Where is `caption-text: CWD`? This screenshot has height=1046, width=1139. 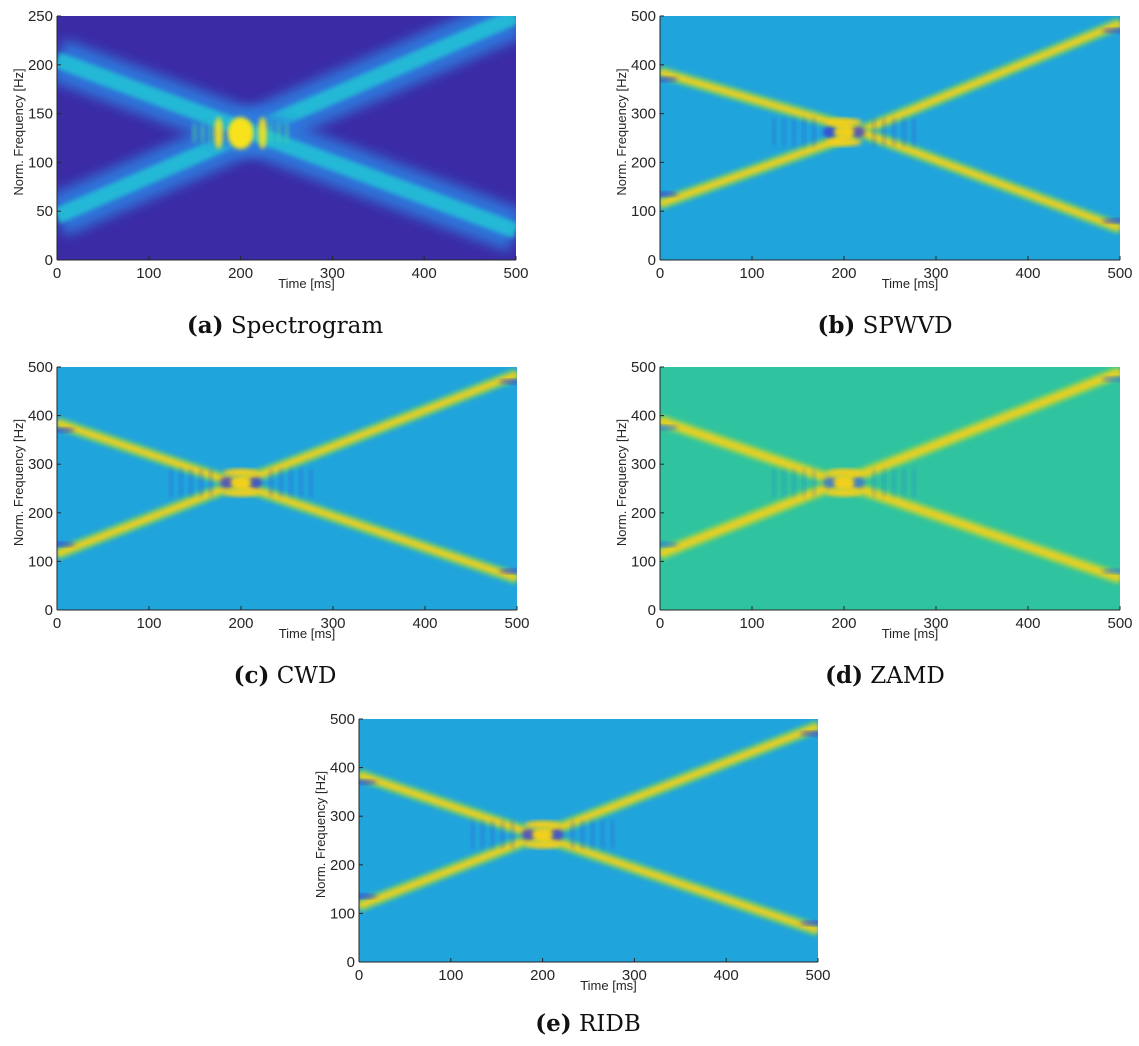
caption-text: CWD is located at coordinates (306, 676).